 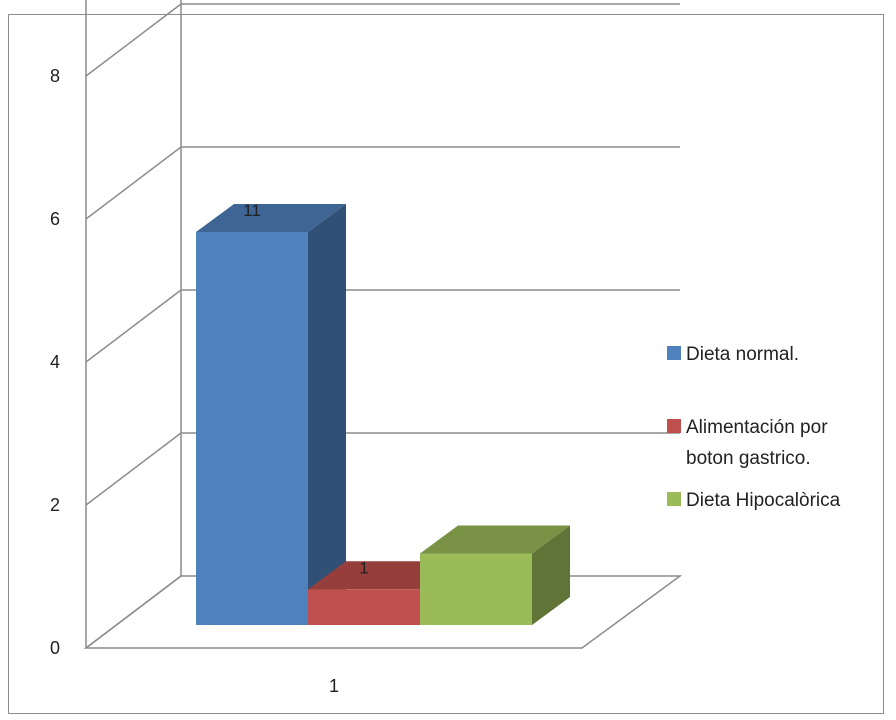 What do you see at coordinates (363, 567) in the screenshot?
I see `data-label: 1` at bounding box center [363, 567].